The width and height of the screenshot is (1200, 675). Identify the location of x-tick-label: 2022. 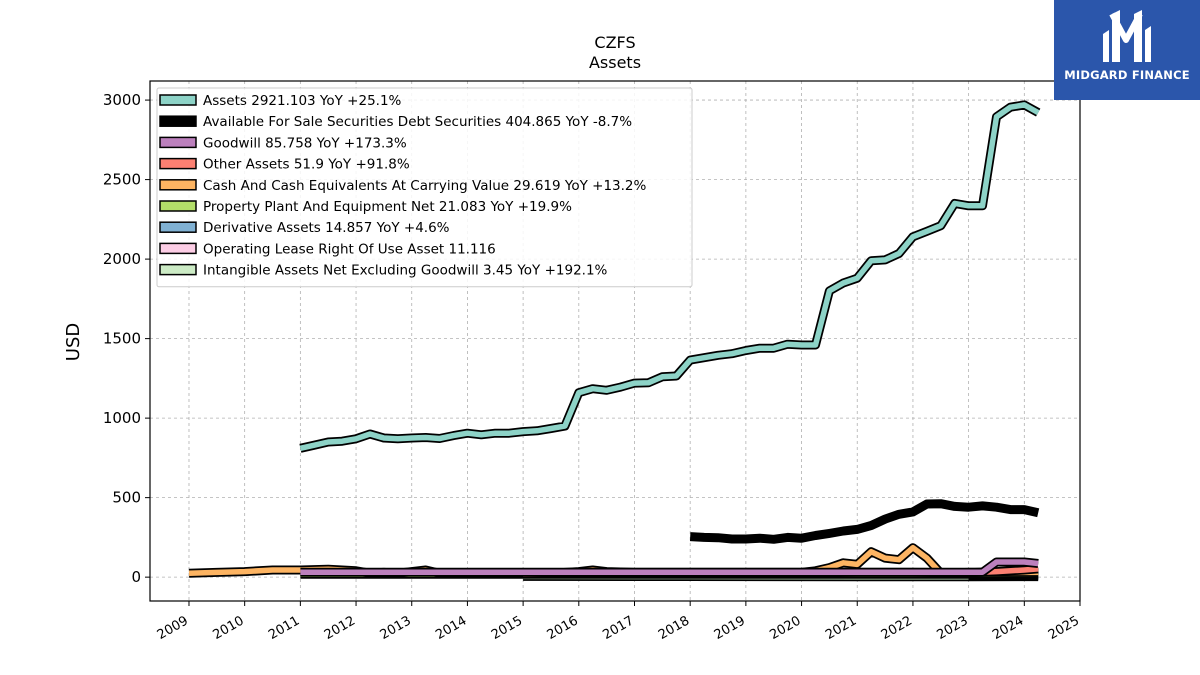
(897, 628).